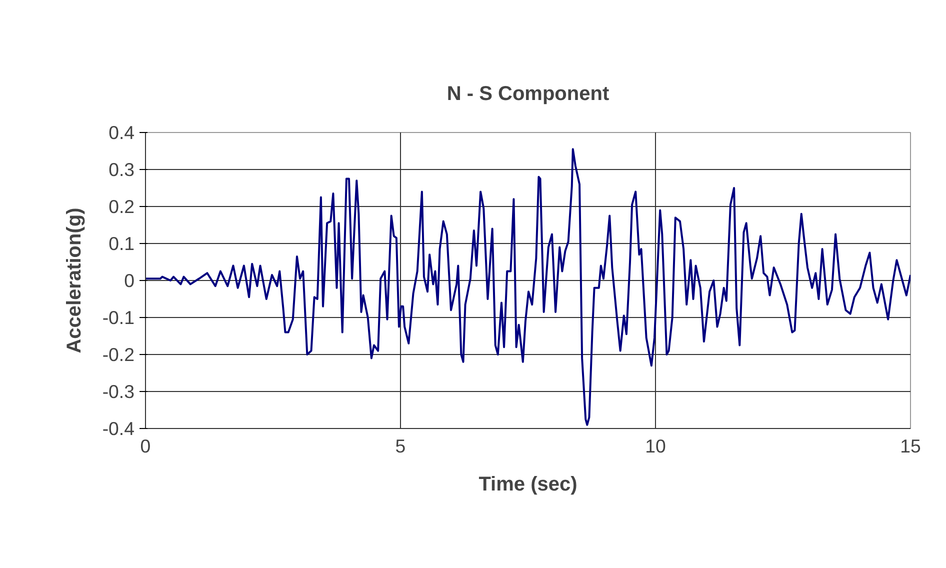 The image size is (946, 568). What do you see at coordinates (121, 169) in the screenshot?
I see `y-tick-label: 0.3` at bounding box center [121, 169].